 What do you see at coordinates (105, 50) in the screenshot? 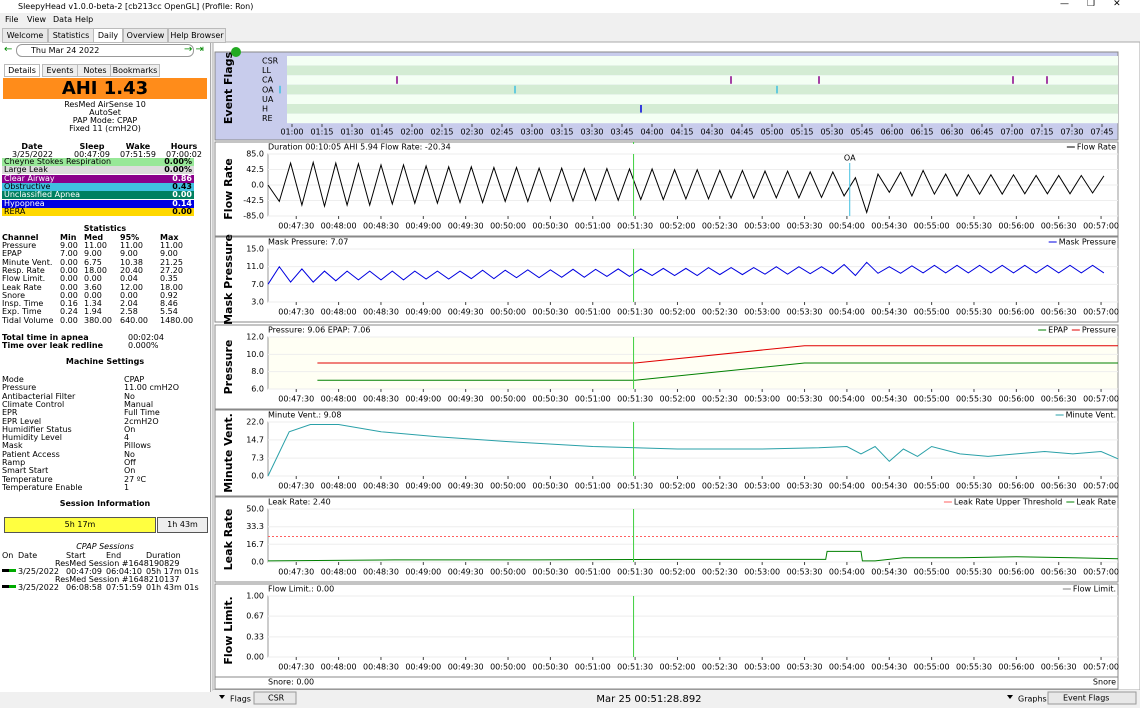
I see `date-picker: Thu Mar 24 2022` at bounding box center [105, 50].